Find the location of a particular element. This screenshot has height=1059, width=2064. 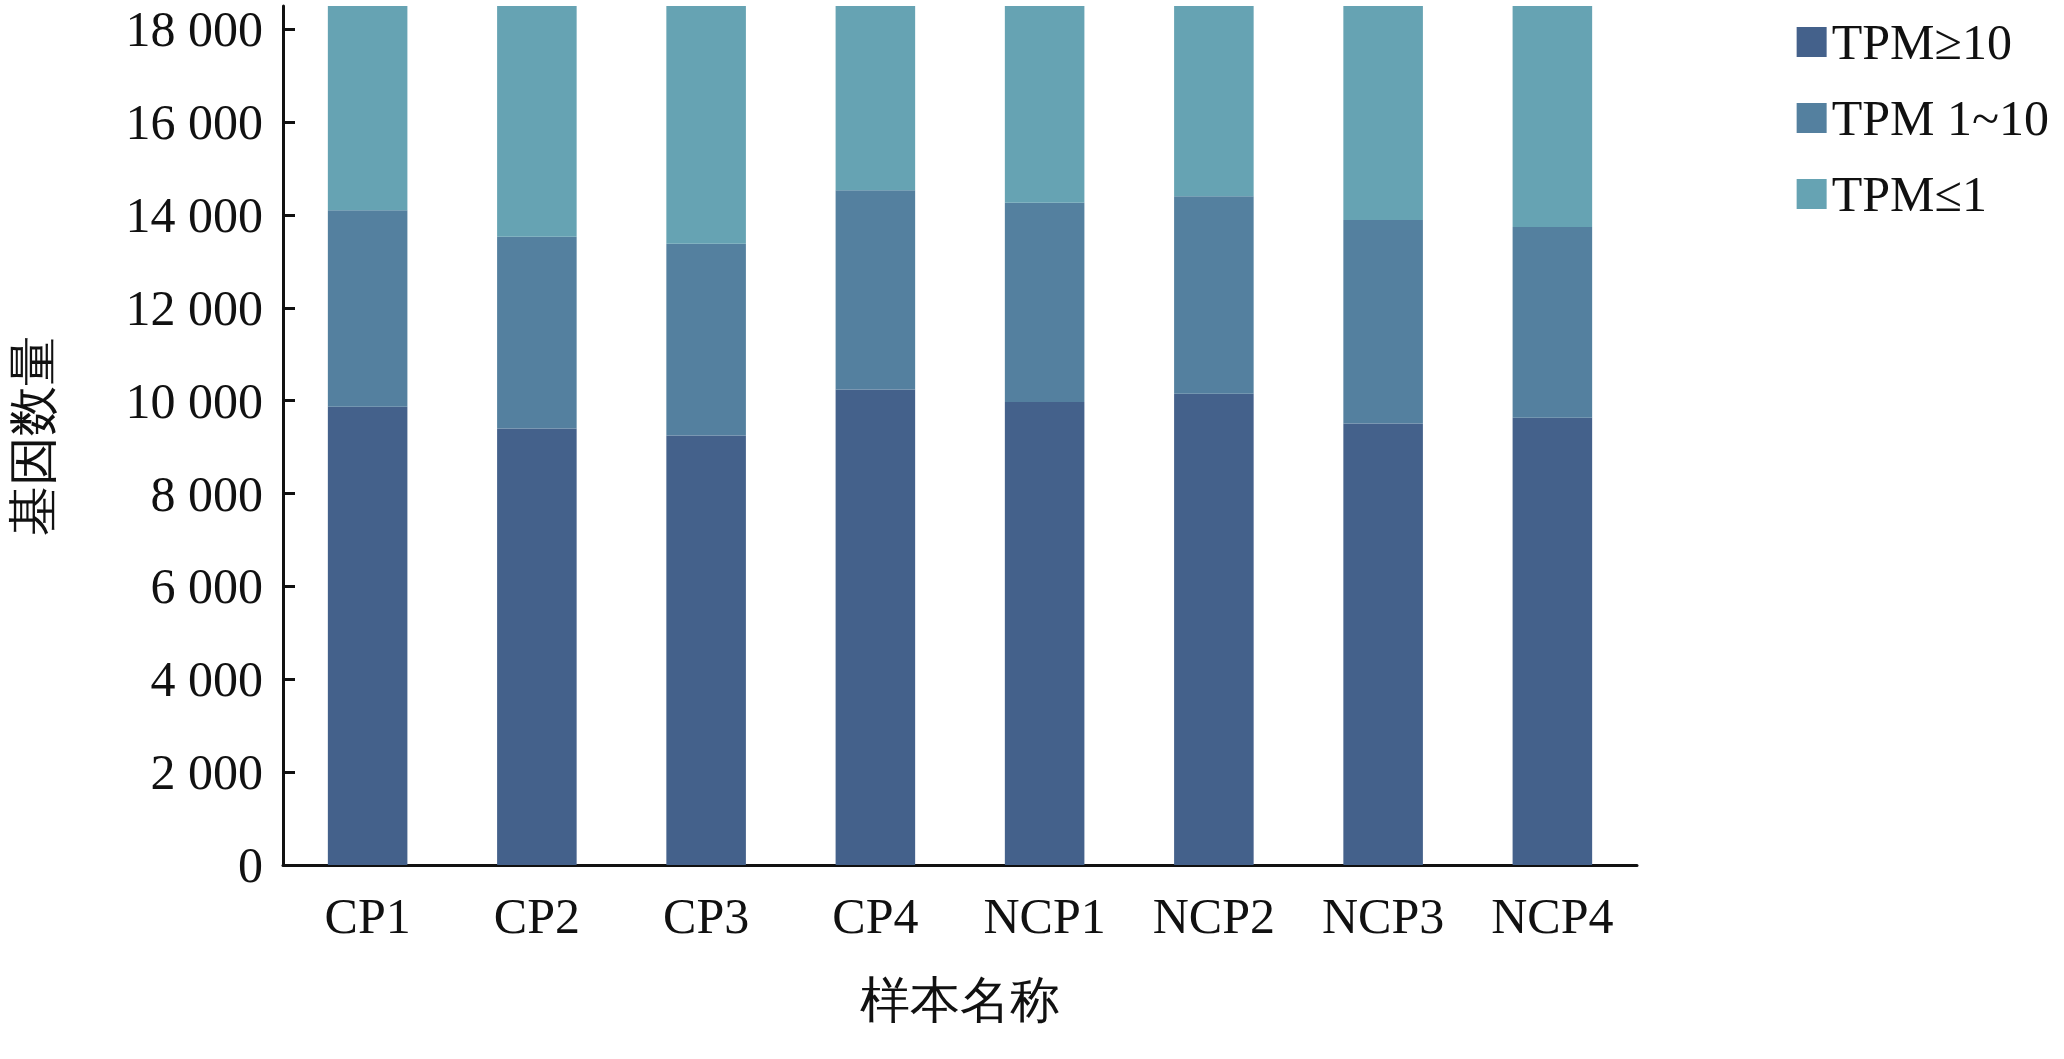

x-tick-label: NCP3 is located at coordinates (1383, 916).